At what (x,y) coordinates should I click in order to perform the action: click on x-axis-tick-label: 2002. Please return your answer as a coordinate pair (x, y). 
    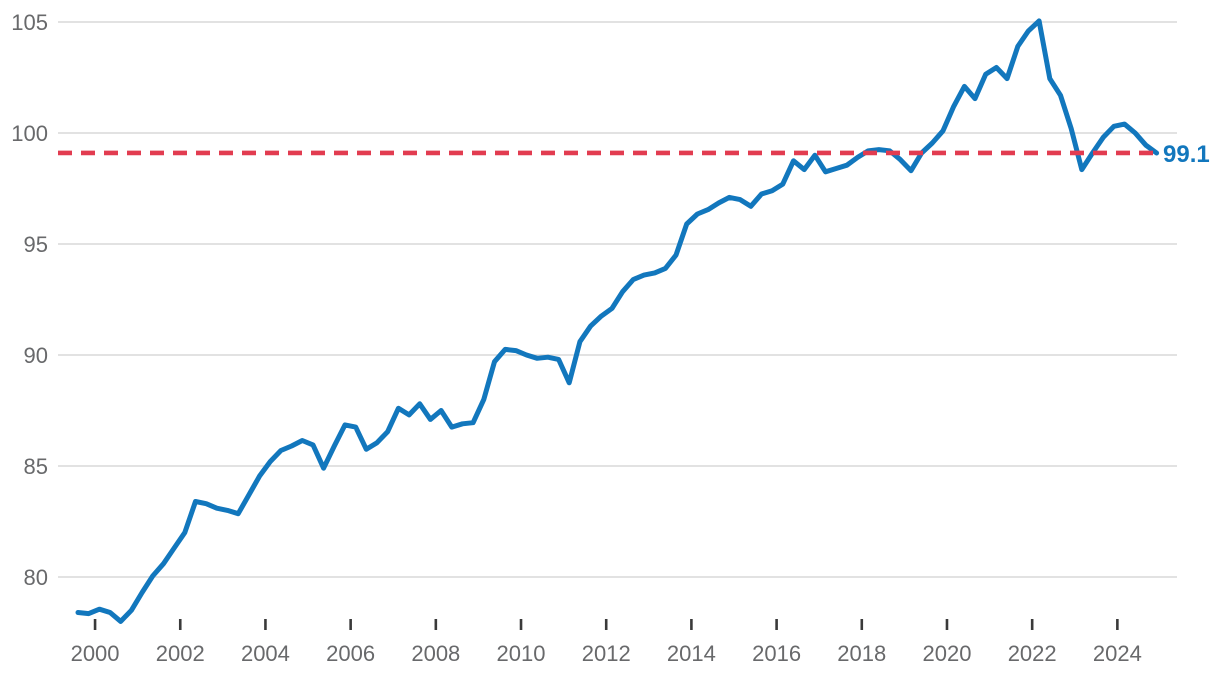
    Looking at the image, I should click on (180, 653).